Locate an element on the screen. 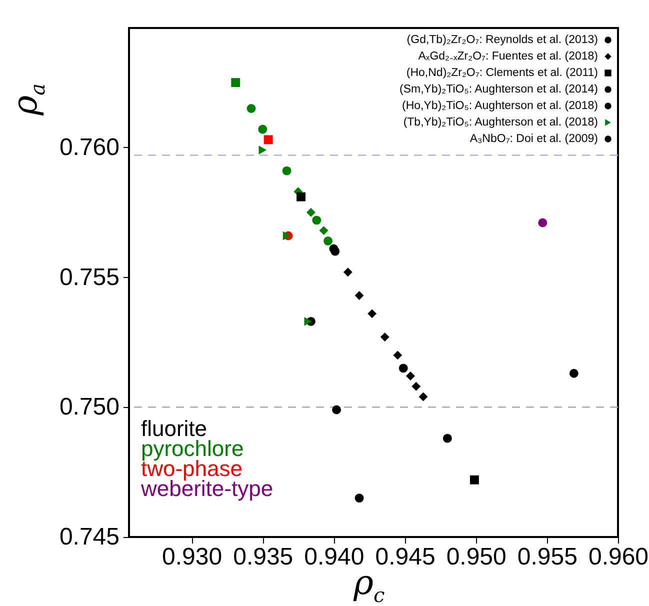  legend-label: AₓGd₂₋ₓZr₂O₇: Fuentes et al. (2018) is located at coordinates (508, 56).